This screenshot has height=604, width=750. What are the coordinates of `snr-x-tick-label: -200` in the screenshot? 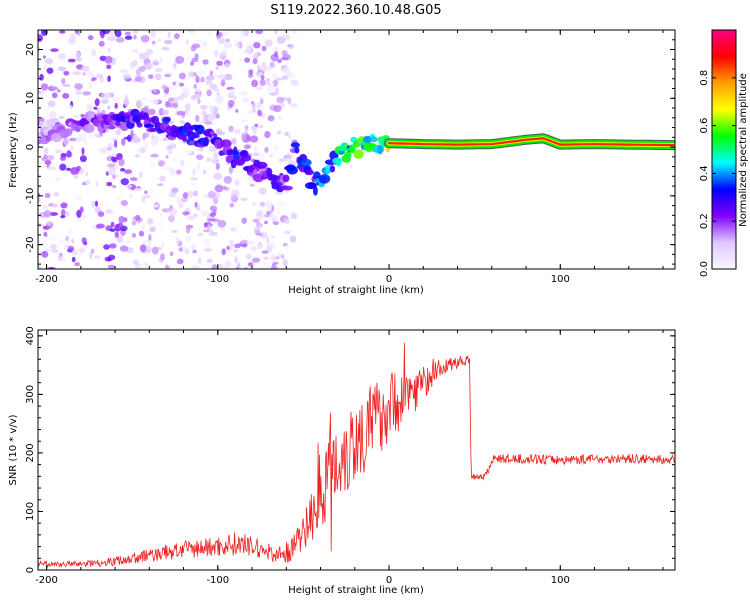 It's located at (46, 580).